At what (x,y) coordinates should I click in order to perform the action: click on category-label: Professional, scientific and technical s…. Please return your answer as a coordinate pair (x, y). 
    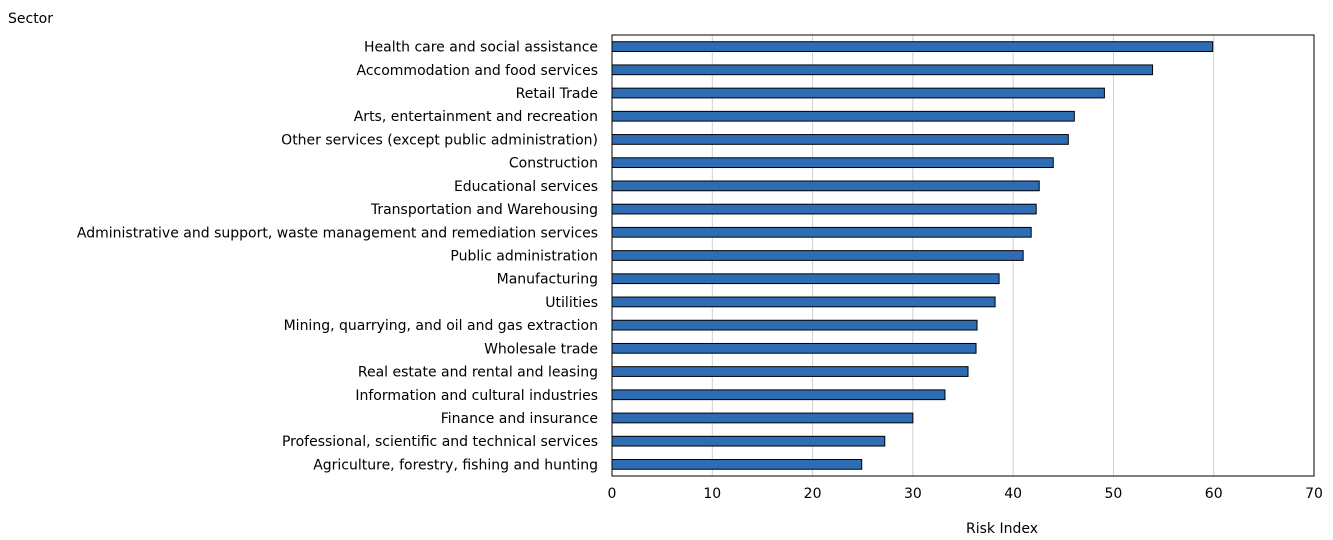
    Looking at the image, I should click on (440, 442).